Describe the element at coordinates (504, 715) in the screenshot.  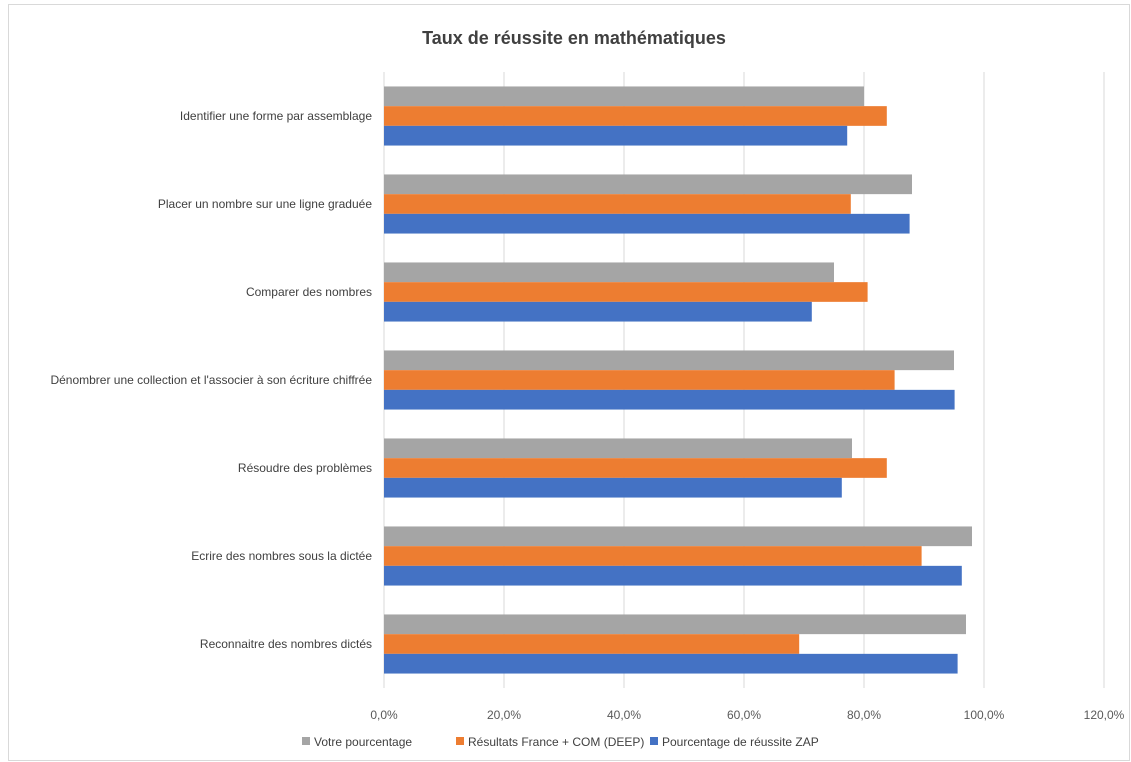
I see `x-tick-label: 20,0%` at that location.